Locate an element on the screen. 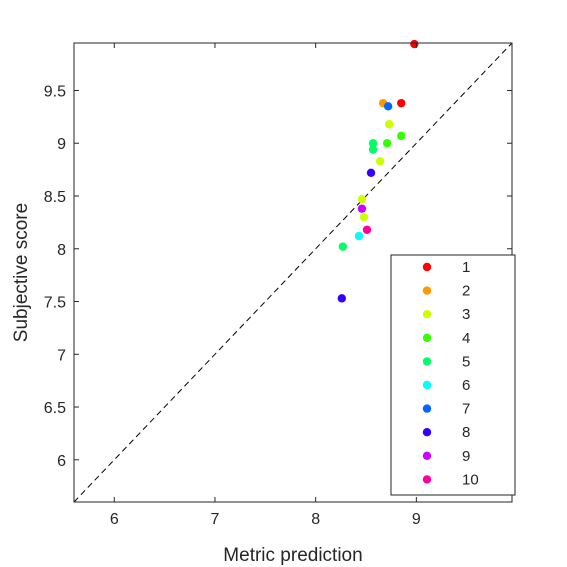 This screenshot has height=567, width=567. x-tick-label: 8 is located at coordinates (315, 519).